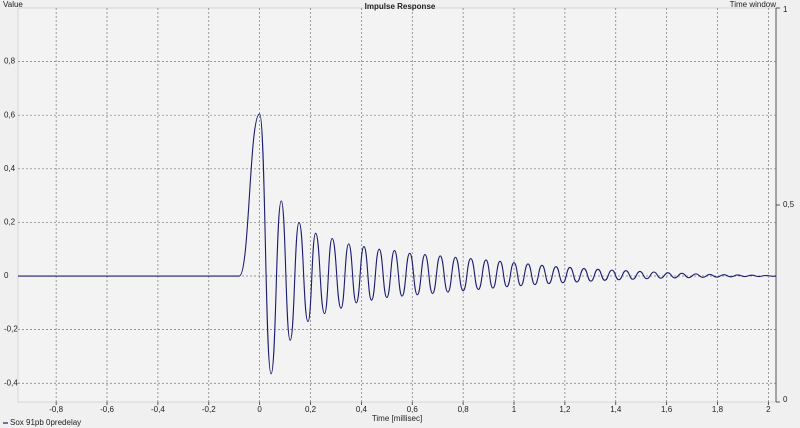 This screenshot has height=428, width=800. What do you see at coordinates (10, 61) in the screenshot?
I see `y-tick-label: 0,8` at bounding box center [10, 61].